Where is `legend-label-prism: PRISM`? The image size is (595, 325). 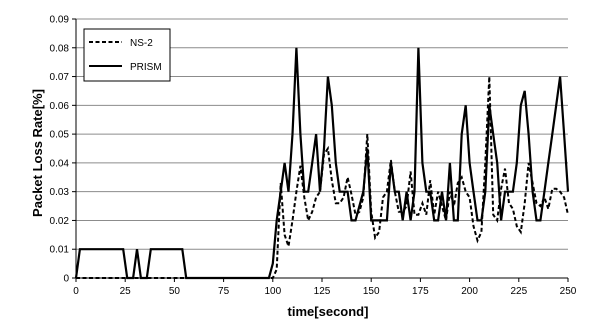
legend-label-prism: PRISM is located at coordinates (146, 67).